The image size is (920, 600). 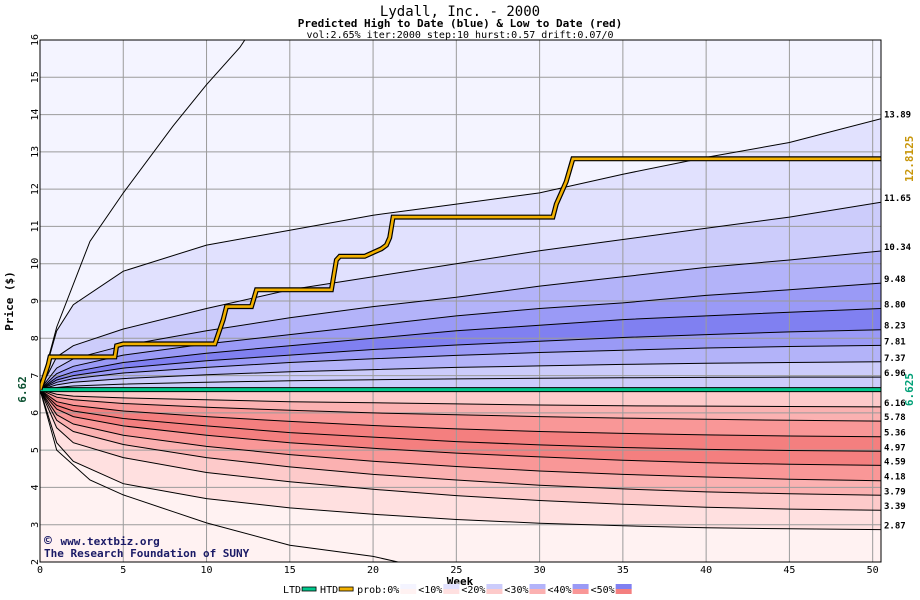 I want to click on x-tick-label: 25, so click(x=456, y=570).